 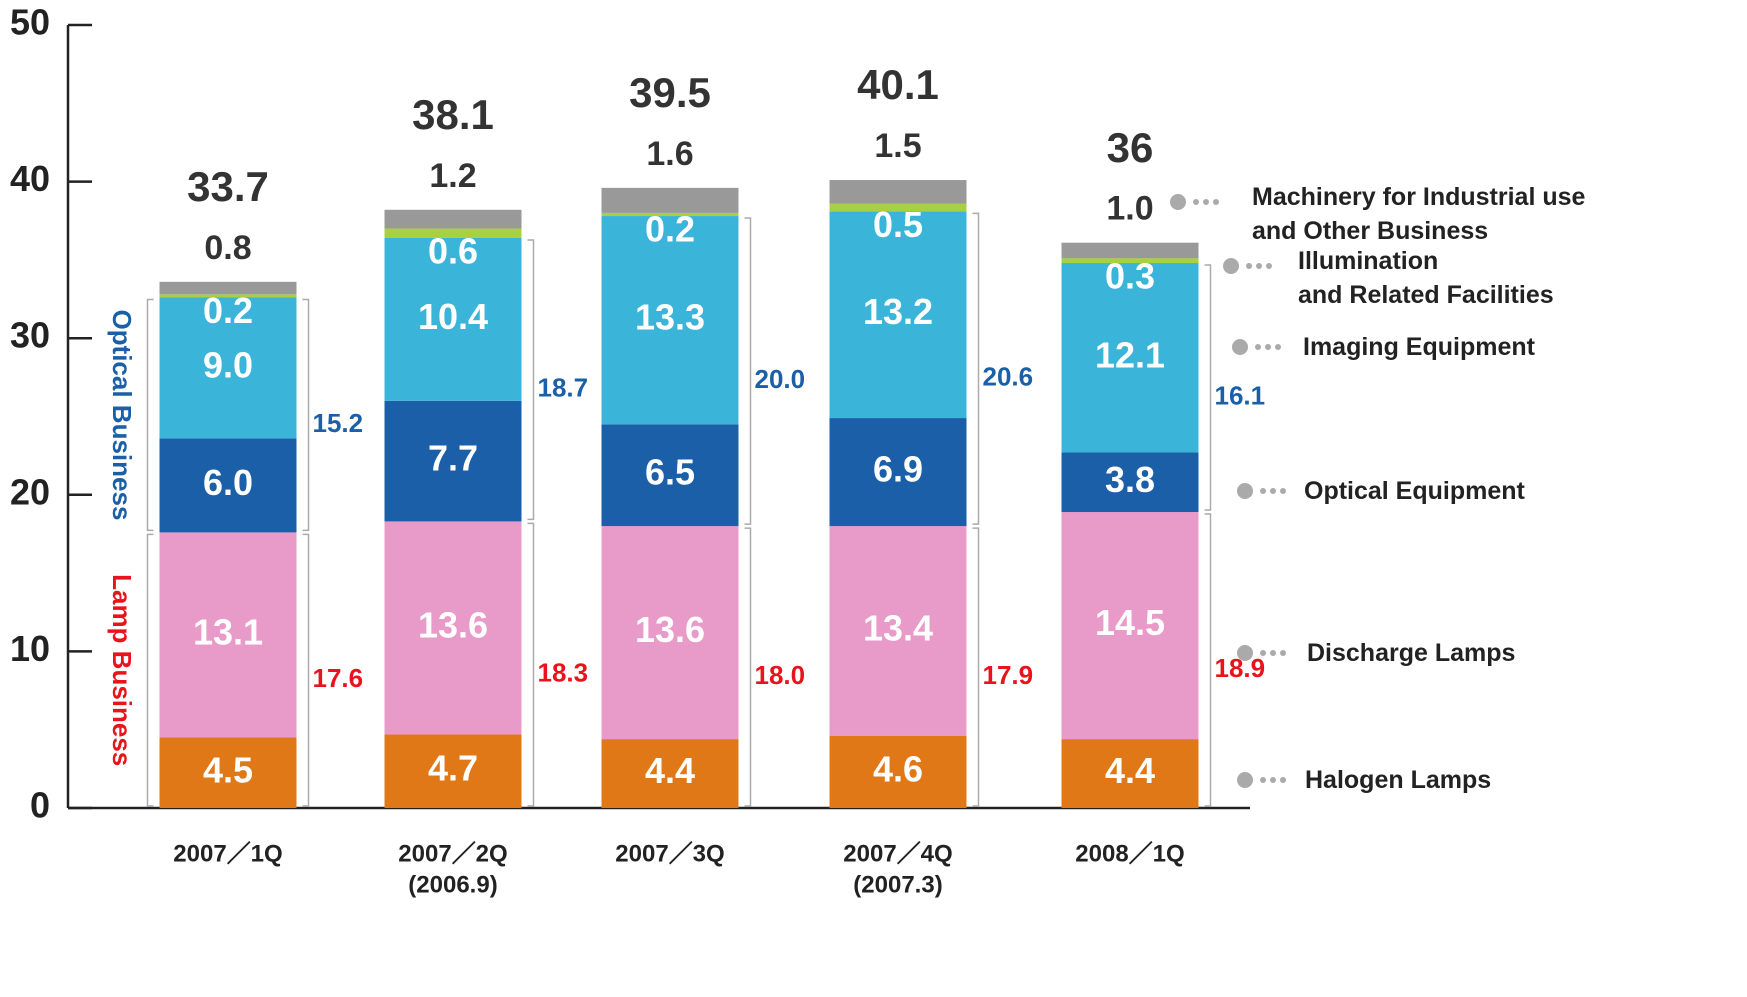 I want to click on group-value: 16.1, so click(x=1240, y=395).